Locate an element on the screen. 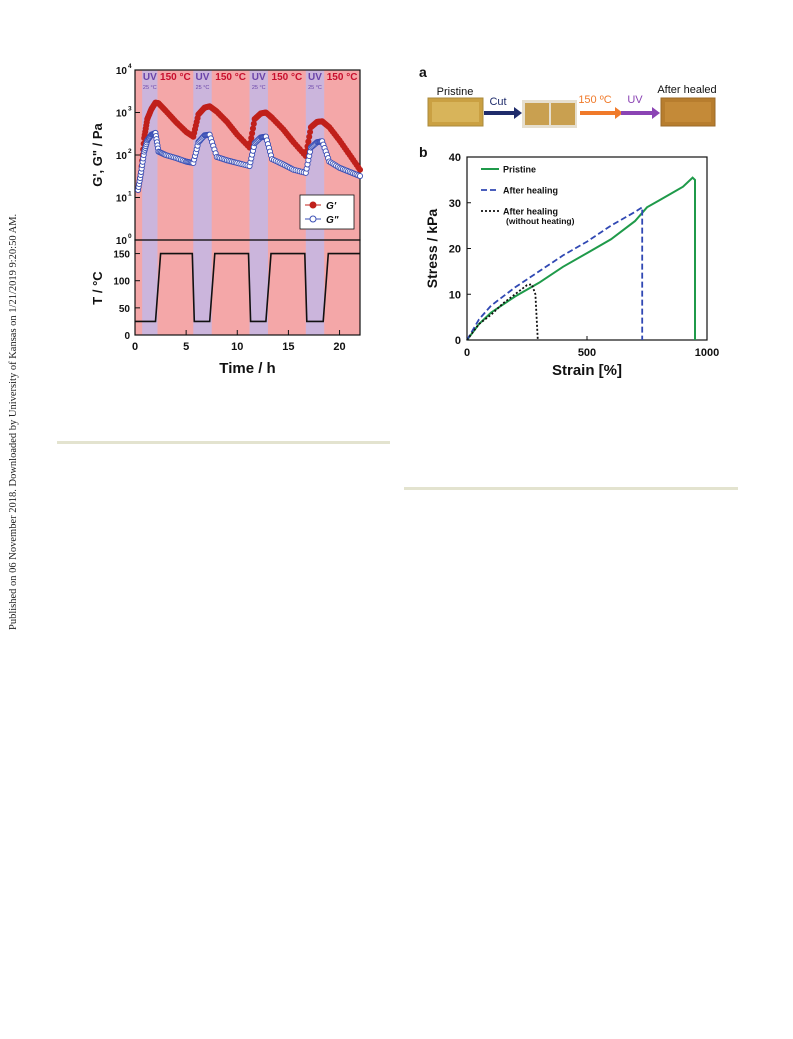  y-tick-label: 100 is located at coordinates (121, 282).